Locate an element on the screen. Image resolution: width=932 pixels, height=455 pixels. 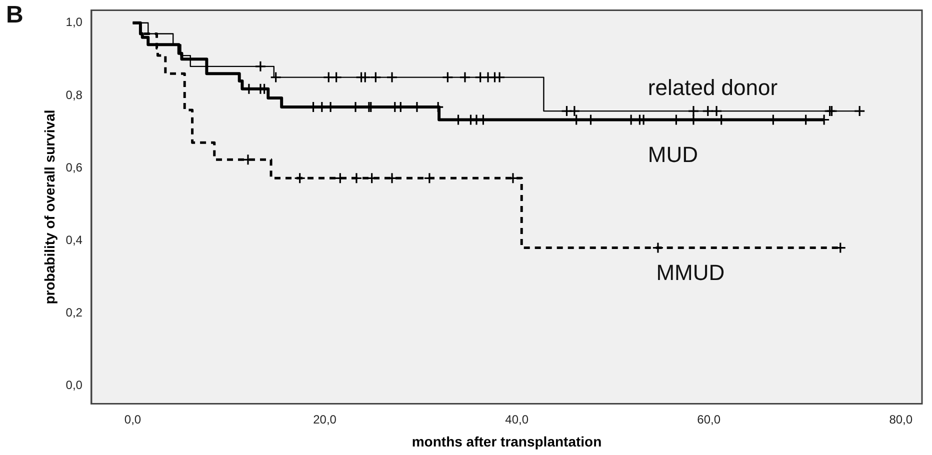
y-tick-label: 0,6 is located at coordinates (74, 167).